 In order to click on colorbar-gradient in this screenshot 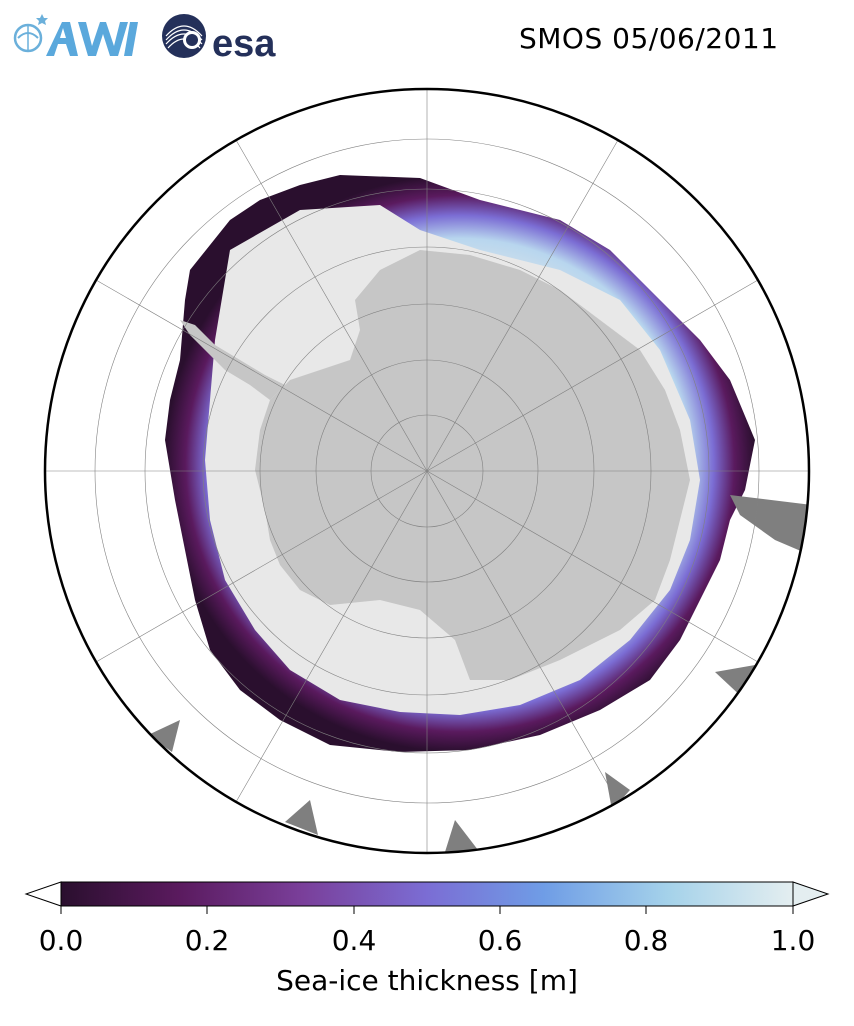, I will do `click(427, 894)`.